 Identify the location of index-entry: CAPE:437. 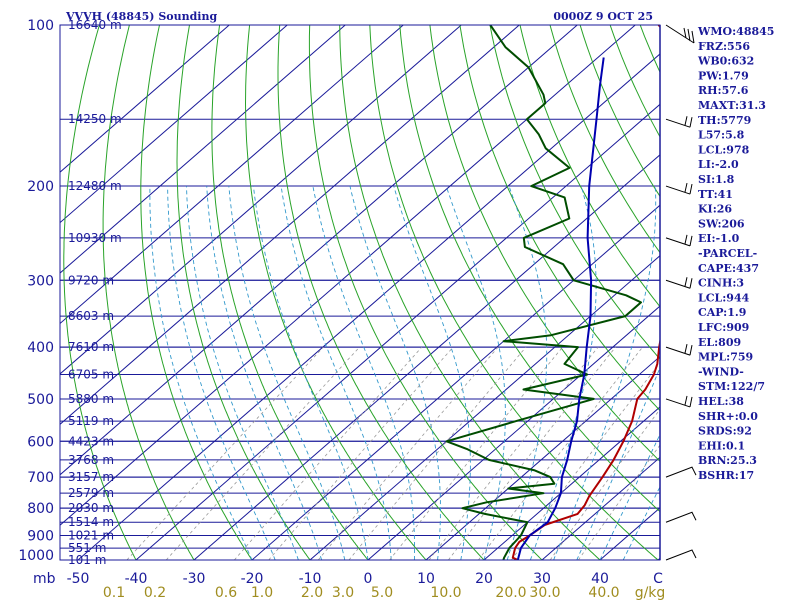
(728, 268).